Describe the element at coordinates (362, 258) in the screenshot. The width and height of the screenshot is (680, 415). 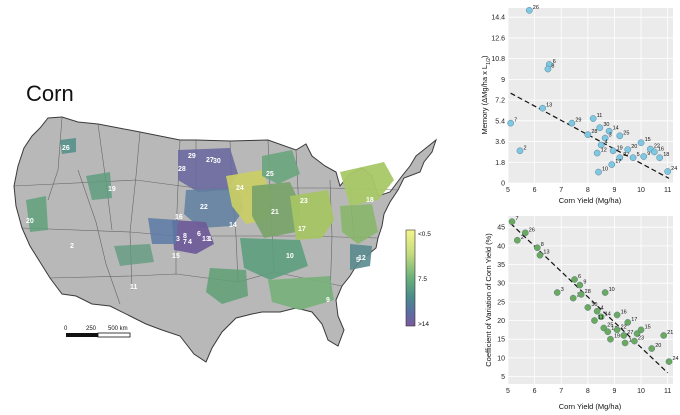
I see `region-label-12: 12` at that location.